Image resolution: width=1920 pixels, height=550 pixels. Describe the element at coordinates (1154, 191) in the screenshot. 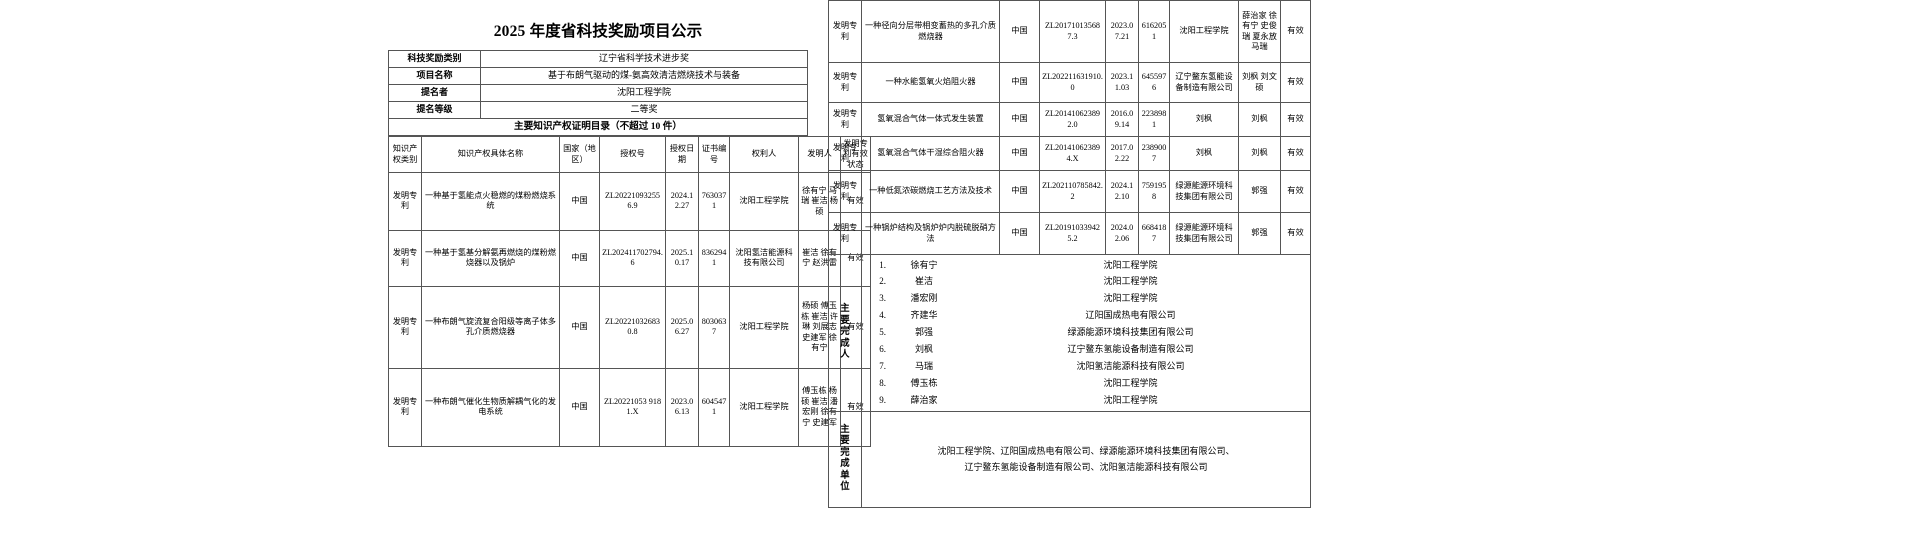

I see `ip-cell-cert-no: 7591958` at that location.